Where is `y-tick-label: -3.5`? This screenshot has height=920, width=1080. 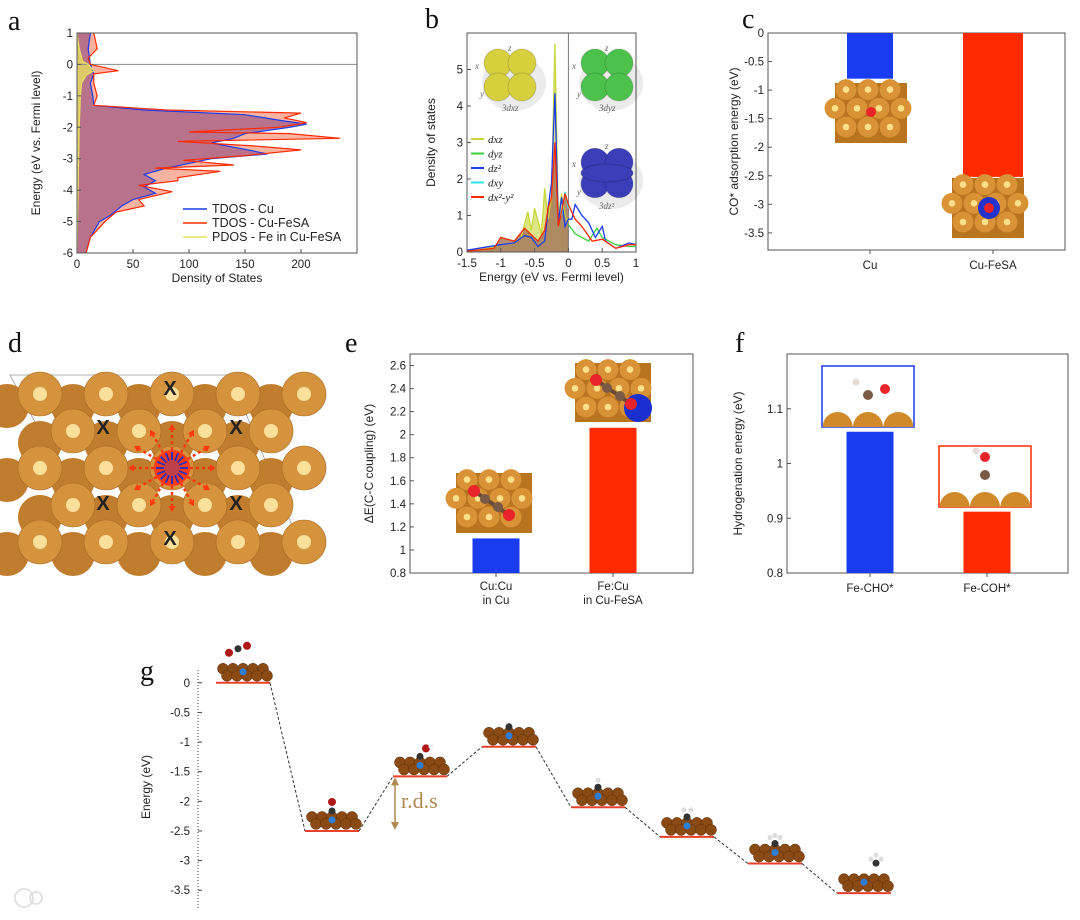 y-tick-label: -3.5 is located at coordinates (754, 234).